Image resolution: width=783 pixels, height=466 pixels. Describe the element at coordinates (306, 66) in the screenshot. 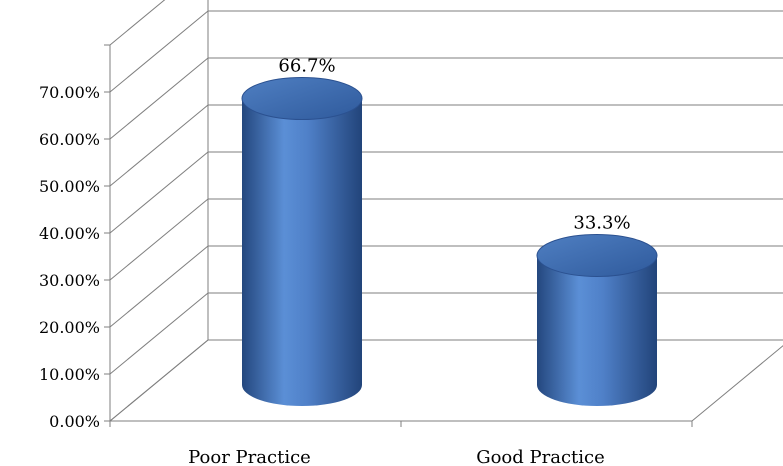

I see `data-label: 66.7%` at that location.